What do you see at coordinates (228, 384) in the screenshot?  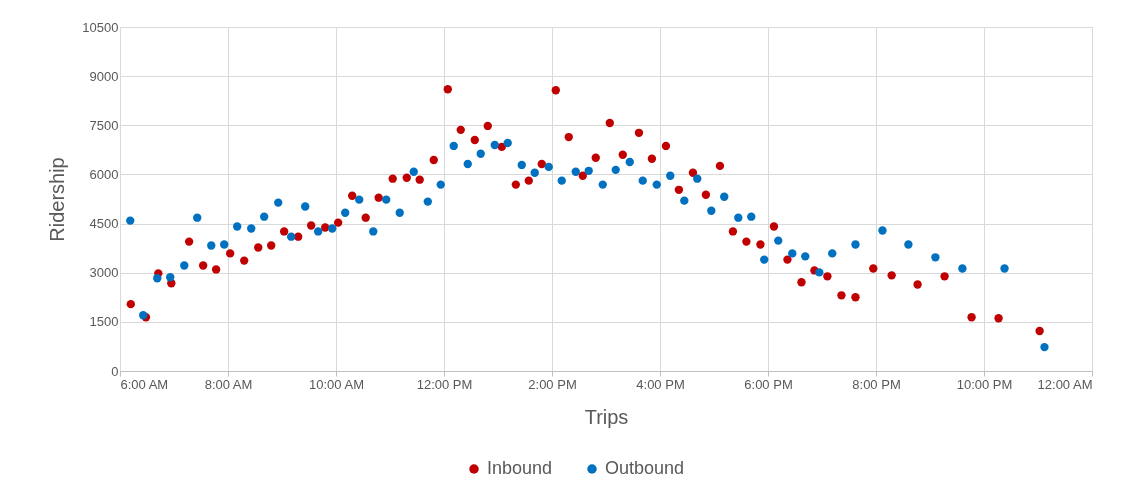 I see `x-tick-label: 8:00 AM` at bounding box center [228, 384].